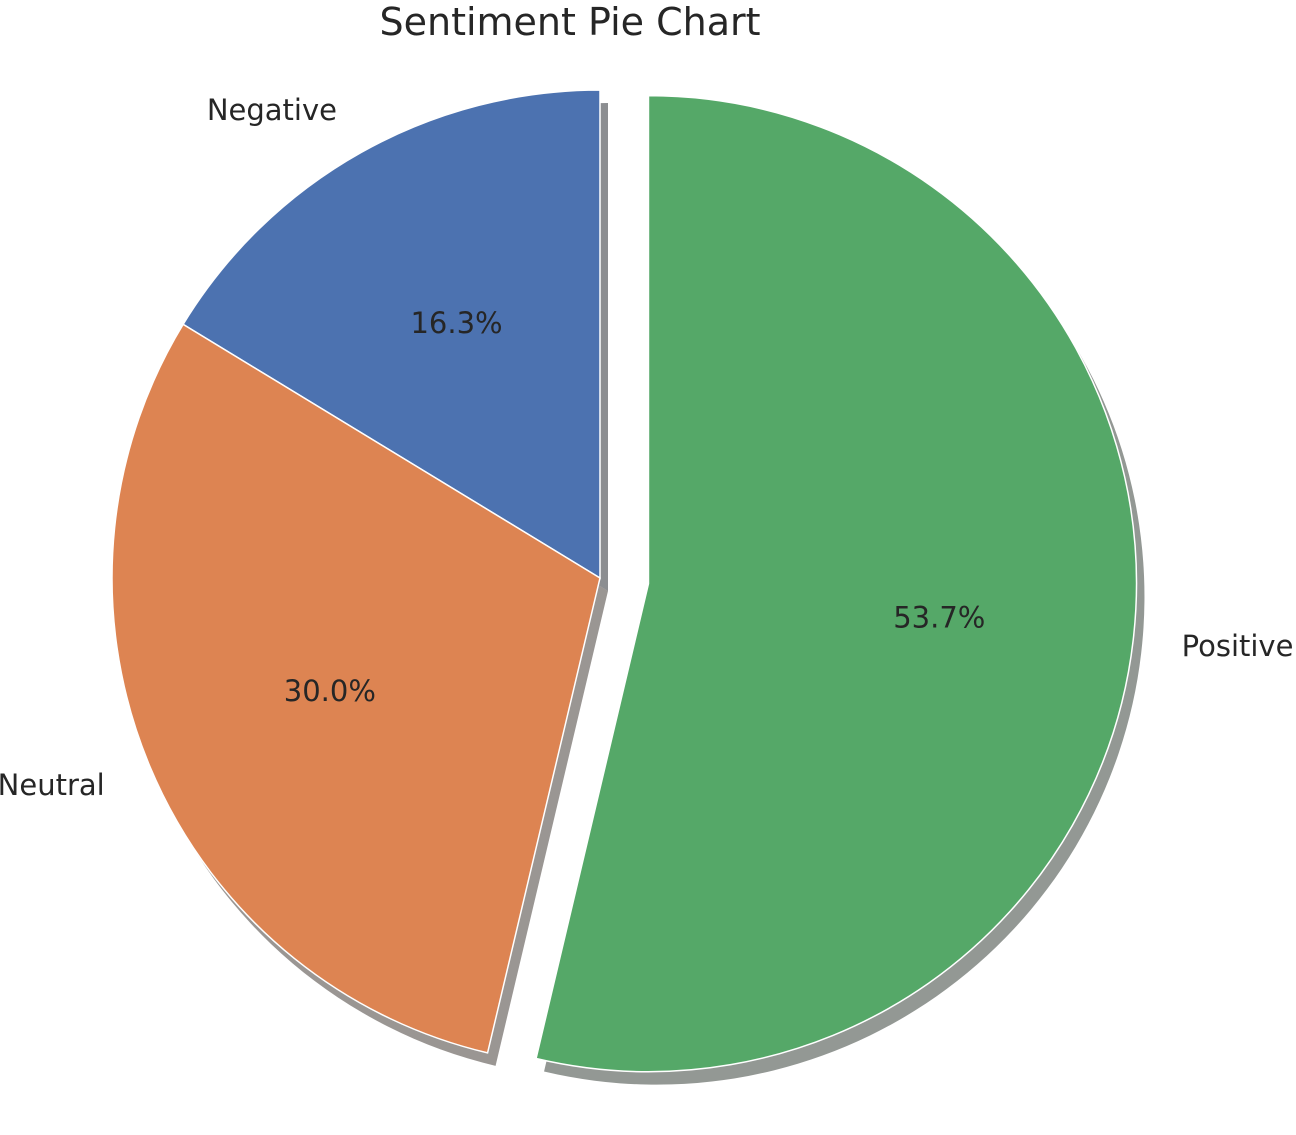 This screenshot has height=1135, width=1296. What do you see at coordinates (52, 785) in the screenshot?
I see `slice-label-neutral: Neutral` at bounding box center [52, 785].